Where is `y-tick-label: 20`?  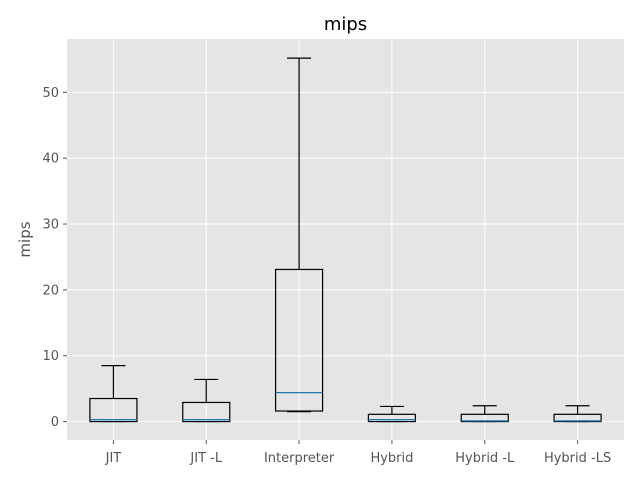 y-tick-label: 20 is located at coordinates (50, 290).